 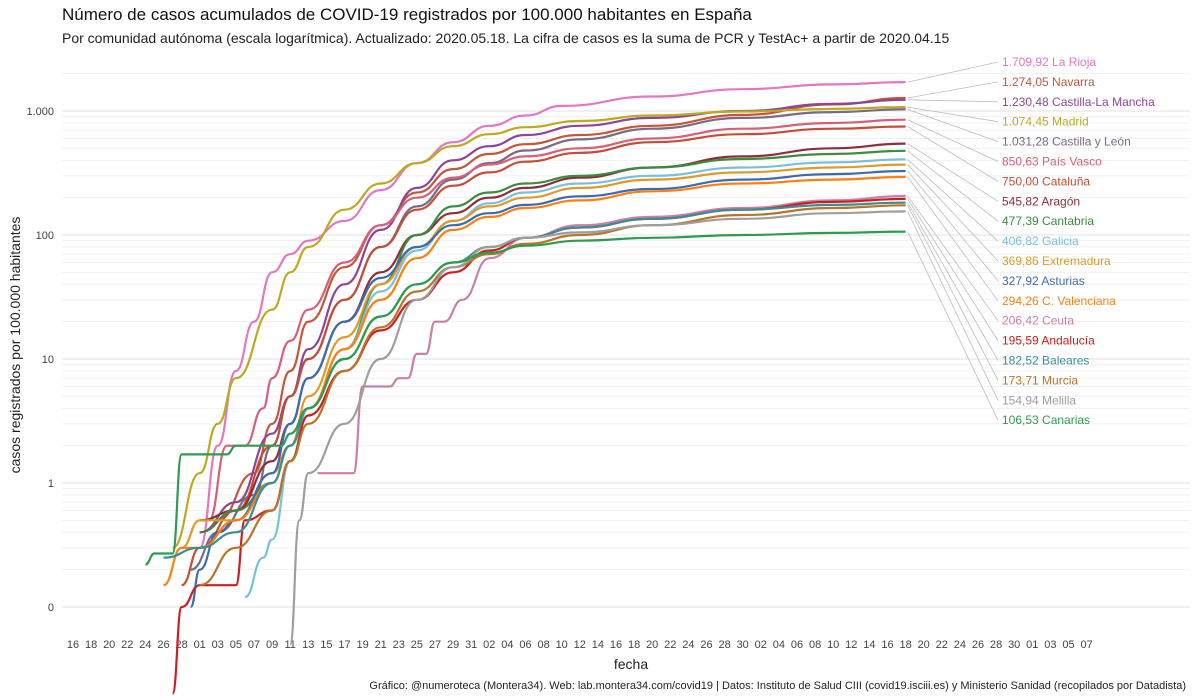 What do you see at coordinates (40, 360) in the screenshot?
I see `y-axis: 0 1 10 100 1.000` at bounding box center [40, 360].